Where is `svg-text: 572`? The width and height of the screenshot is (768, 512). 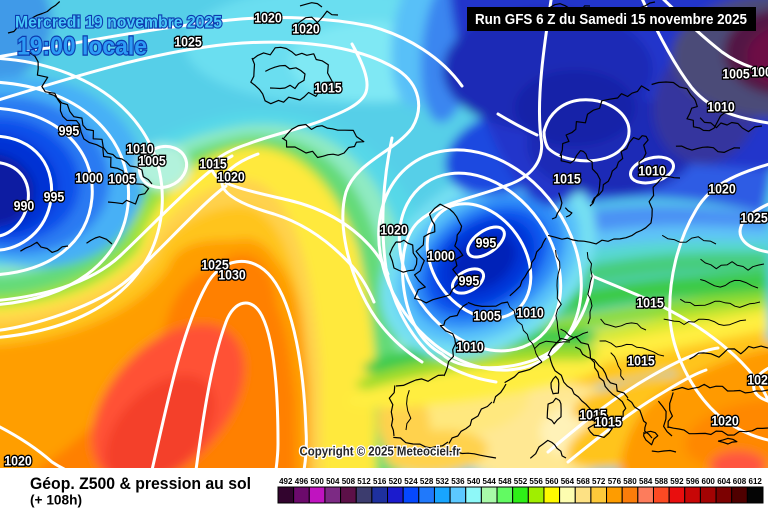 svg-text: 572 is located at coordinates (599, 481).